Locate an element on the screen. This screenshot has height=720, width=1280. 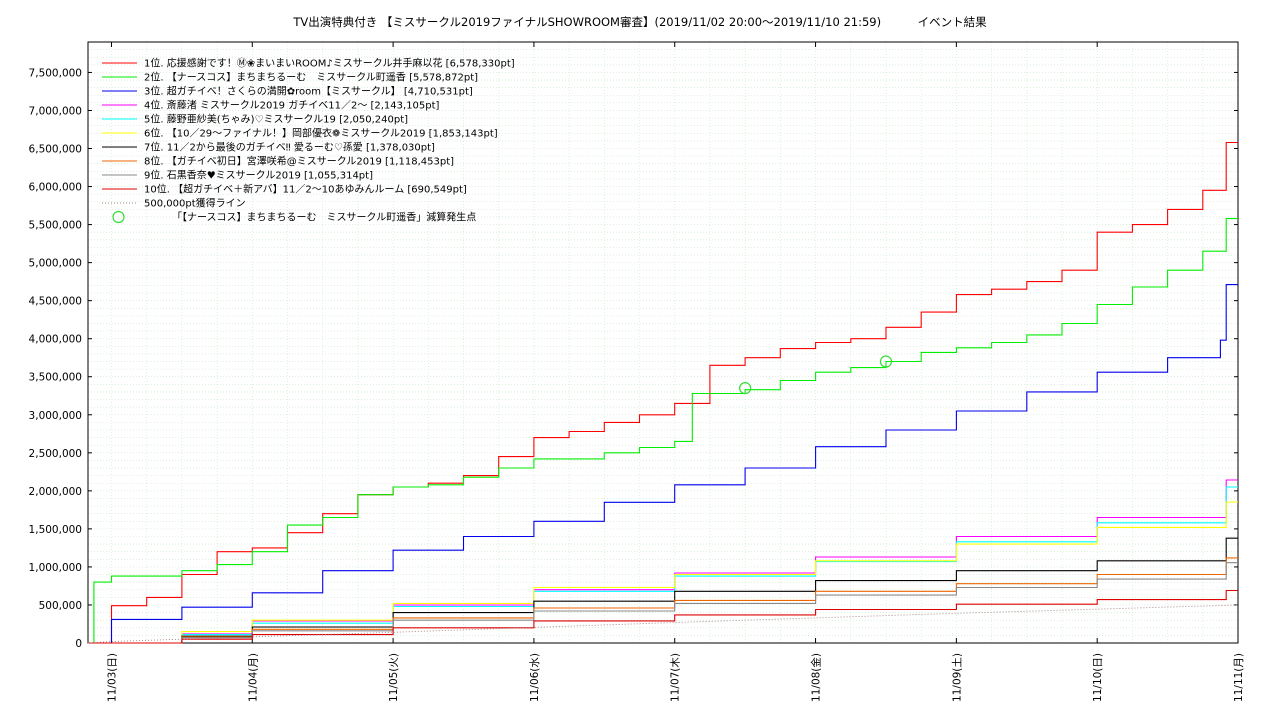
y-tick-label: 2,000,000 is located at coordinates (55, 492).